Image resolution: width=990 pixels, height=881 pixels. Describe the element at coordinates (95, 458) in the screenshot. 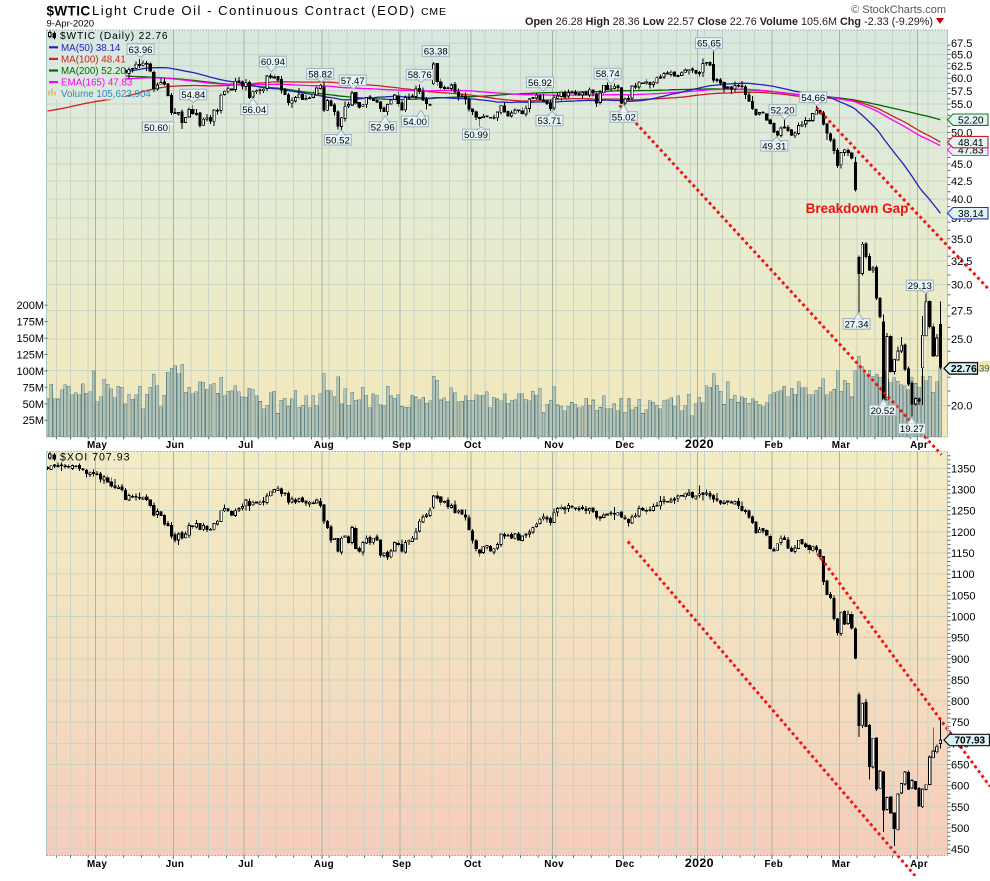

I see `svg-text: $XOI 707.93` at that location.